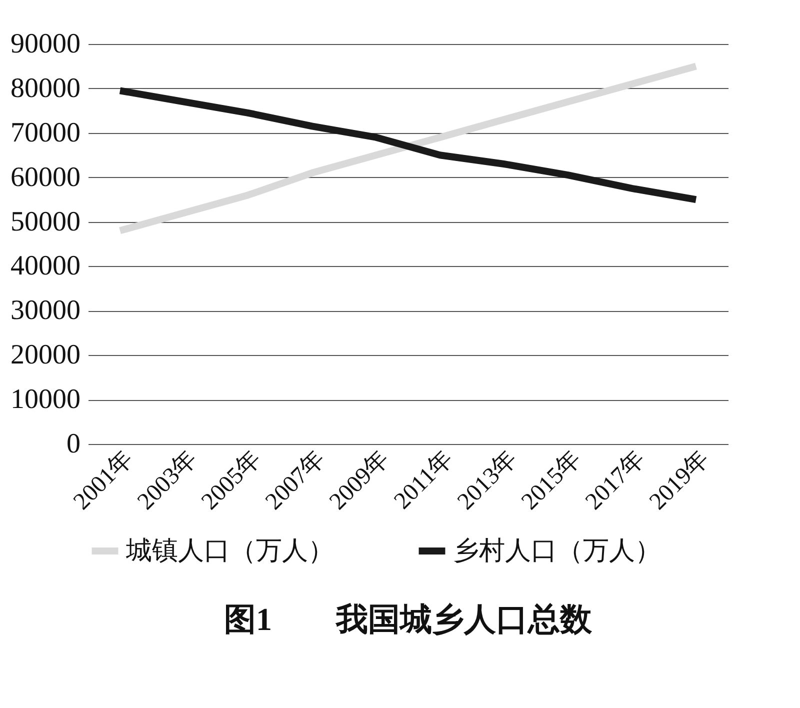 The width and height of the screenshot is (800, 708). I want to click on text: 图1 我国城乡人口总数, so click(408, 619).